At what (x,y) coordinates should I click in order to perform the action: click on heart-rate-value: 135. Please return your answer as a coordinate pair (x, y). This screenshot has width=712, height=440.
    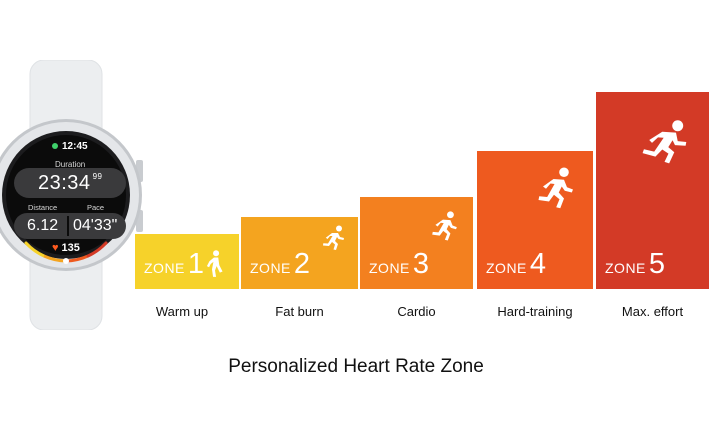
    Looking at the image, I should click on (70, 248).